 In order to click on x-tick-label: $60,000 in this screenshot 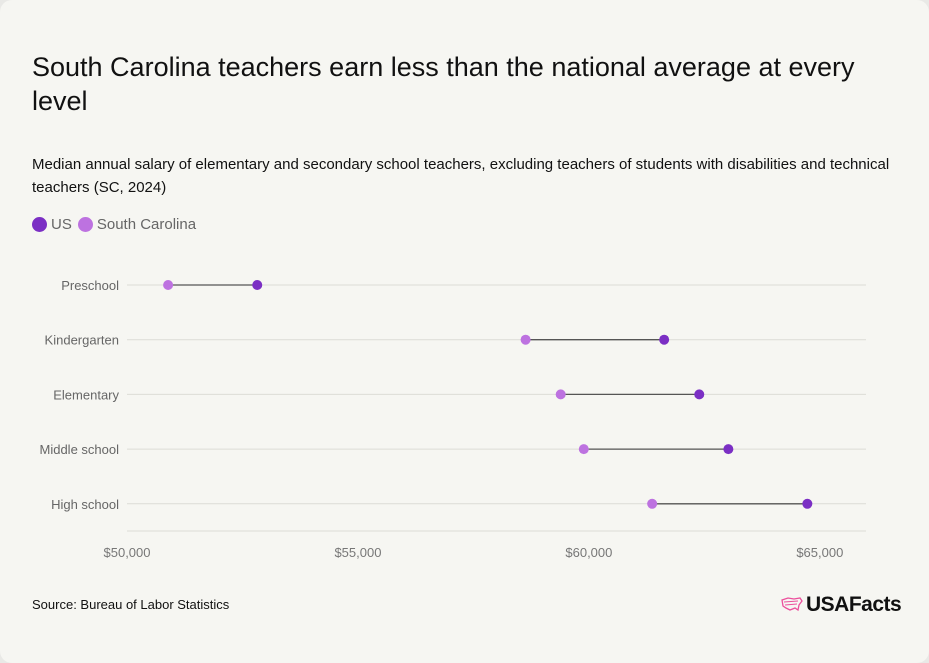, I will do `click(588, 552)`.